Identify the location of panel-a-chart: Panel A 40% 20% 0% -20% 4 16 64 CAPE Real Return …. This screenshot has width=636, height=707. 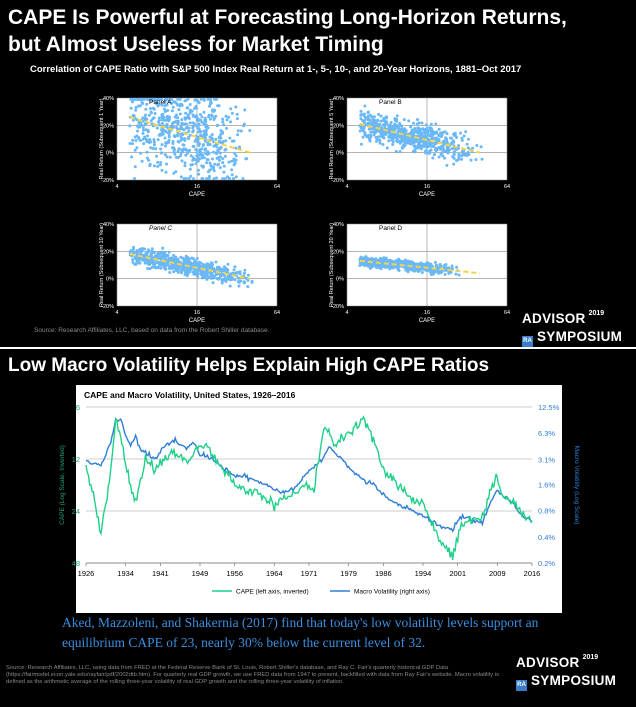
(195, 147).